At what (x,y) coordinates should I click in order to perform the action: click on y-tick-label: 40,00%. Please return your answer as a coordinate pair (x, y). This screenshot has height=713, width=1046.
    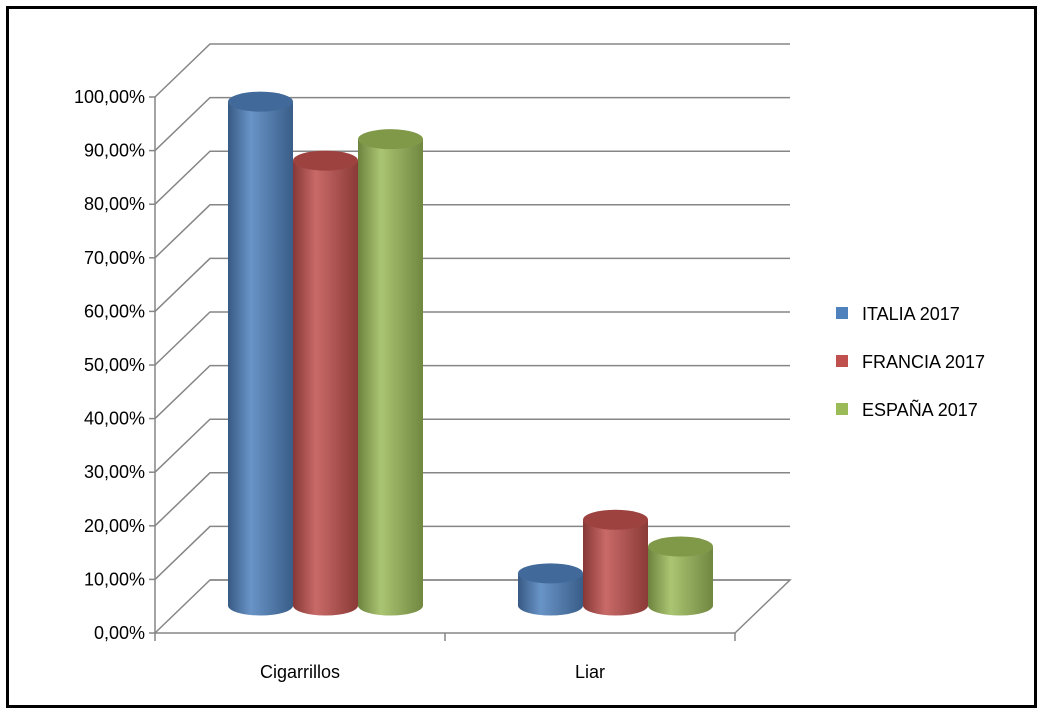
    Looking at the image, I should click on (114, 419).